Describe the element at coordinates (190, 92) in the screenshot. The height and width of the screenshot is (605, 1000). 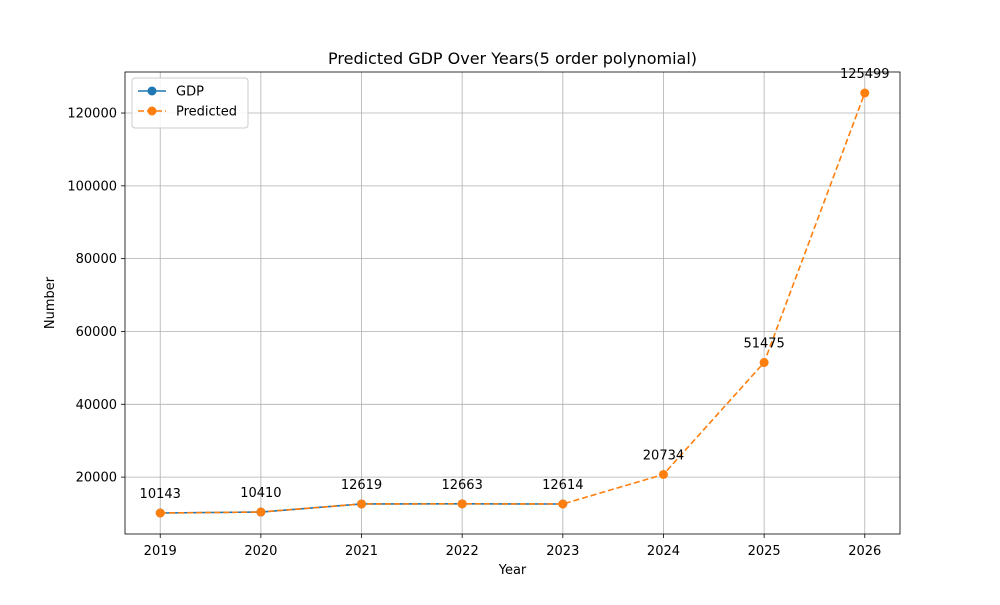
I see `legend-label-gdp: GDP` at that location.